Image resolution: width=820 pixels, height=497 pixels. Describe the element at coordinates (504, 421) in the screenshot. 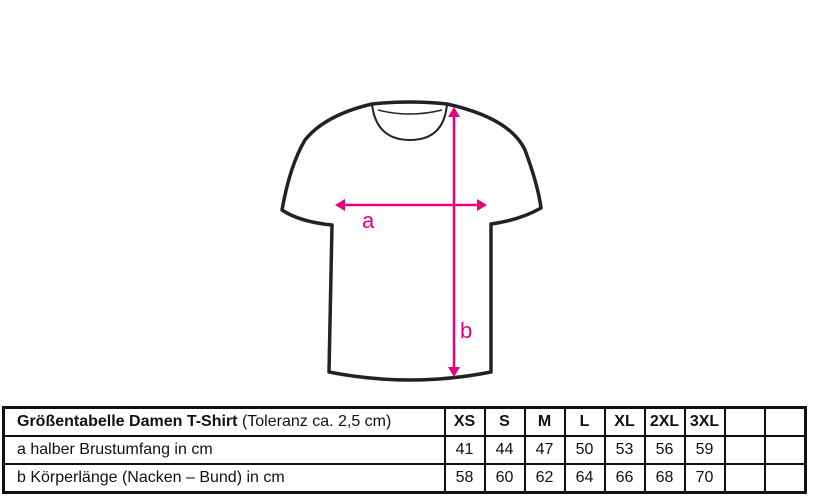

I see `size-header: S` at that location.